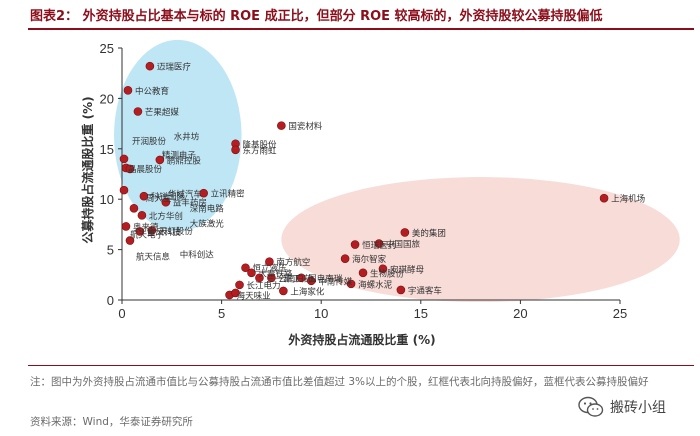  I want to click on annotation-label: 晶晨股份, so click(145, 169).